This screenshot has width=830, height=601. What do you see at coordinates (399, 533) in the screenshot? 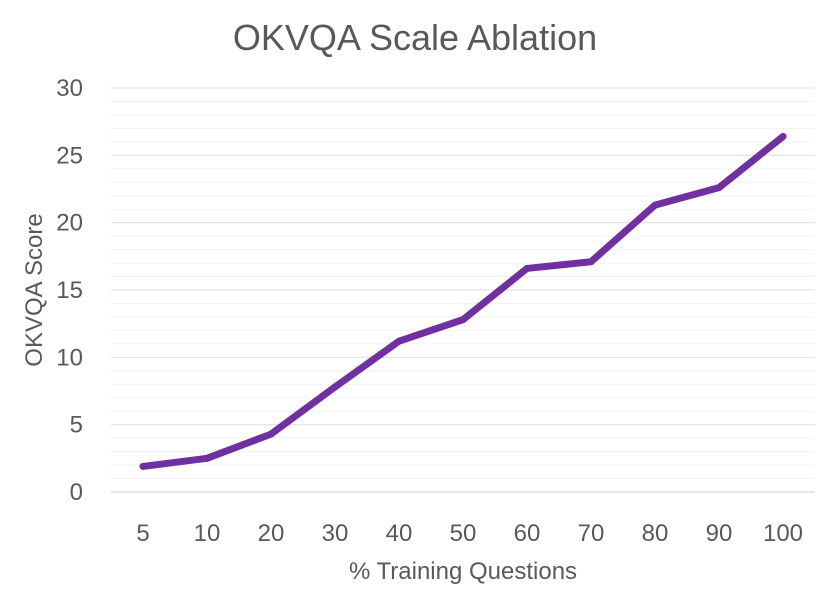
I see `x-tick-label: 40` at bounding box center [399, 533].